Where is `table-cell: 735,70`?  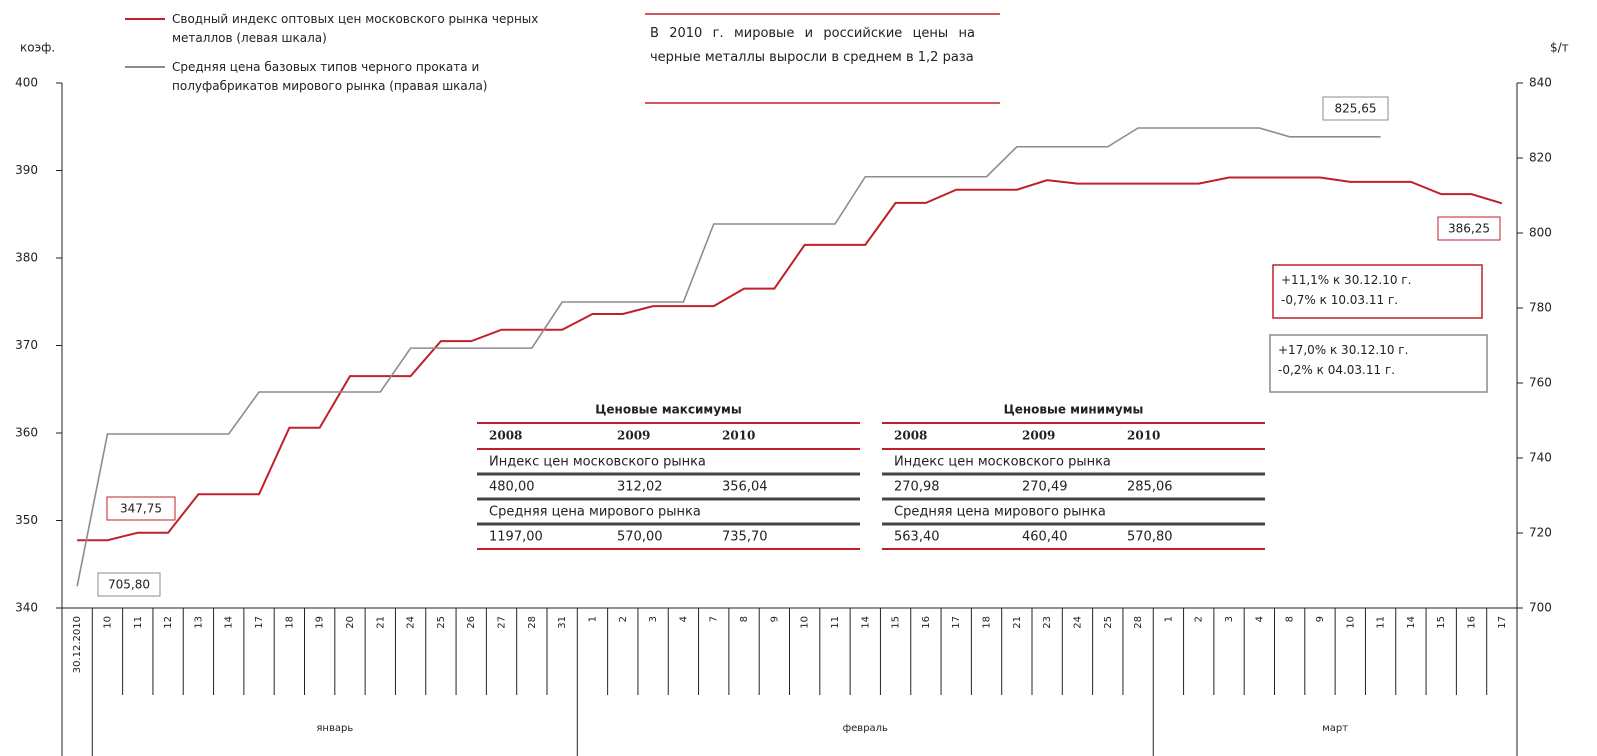
table-cell: 735,70 is located at coordinates (745, 537).